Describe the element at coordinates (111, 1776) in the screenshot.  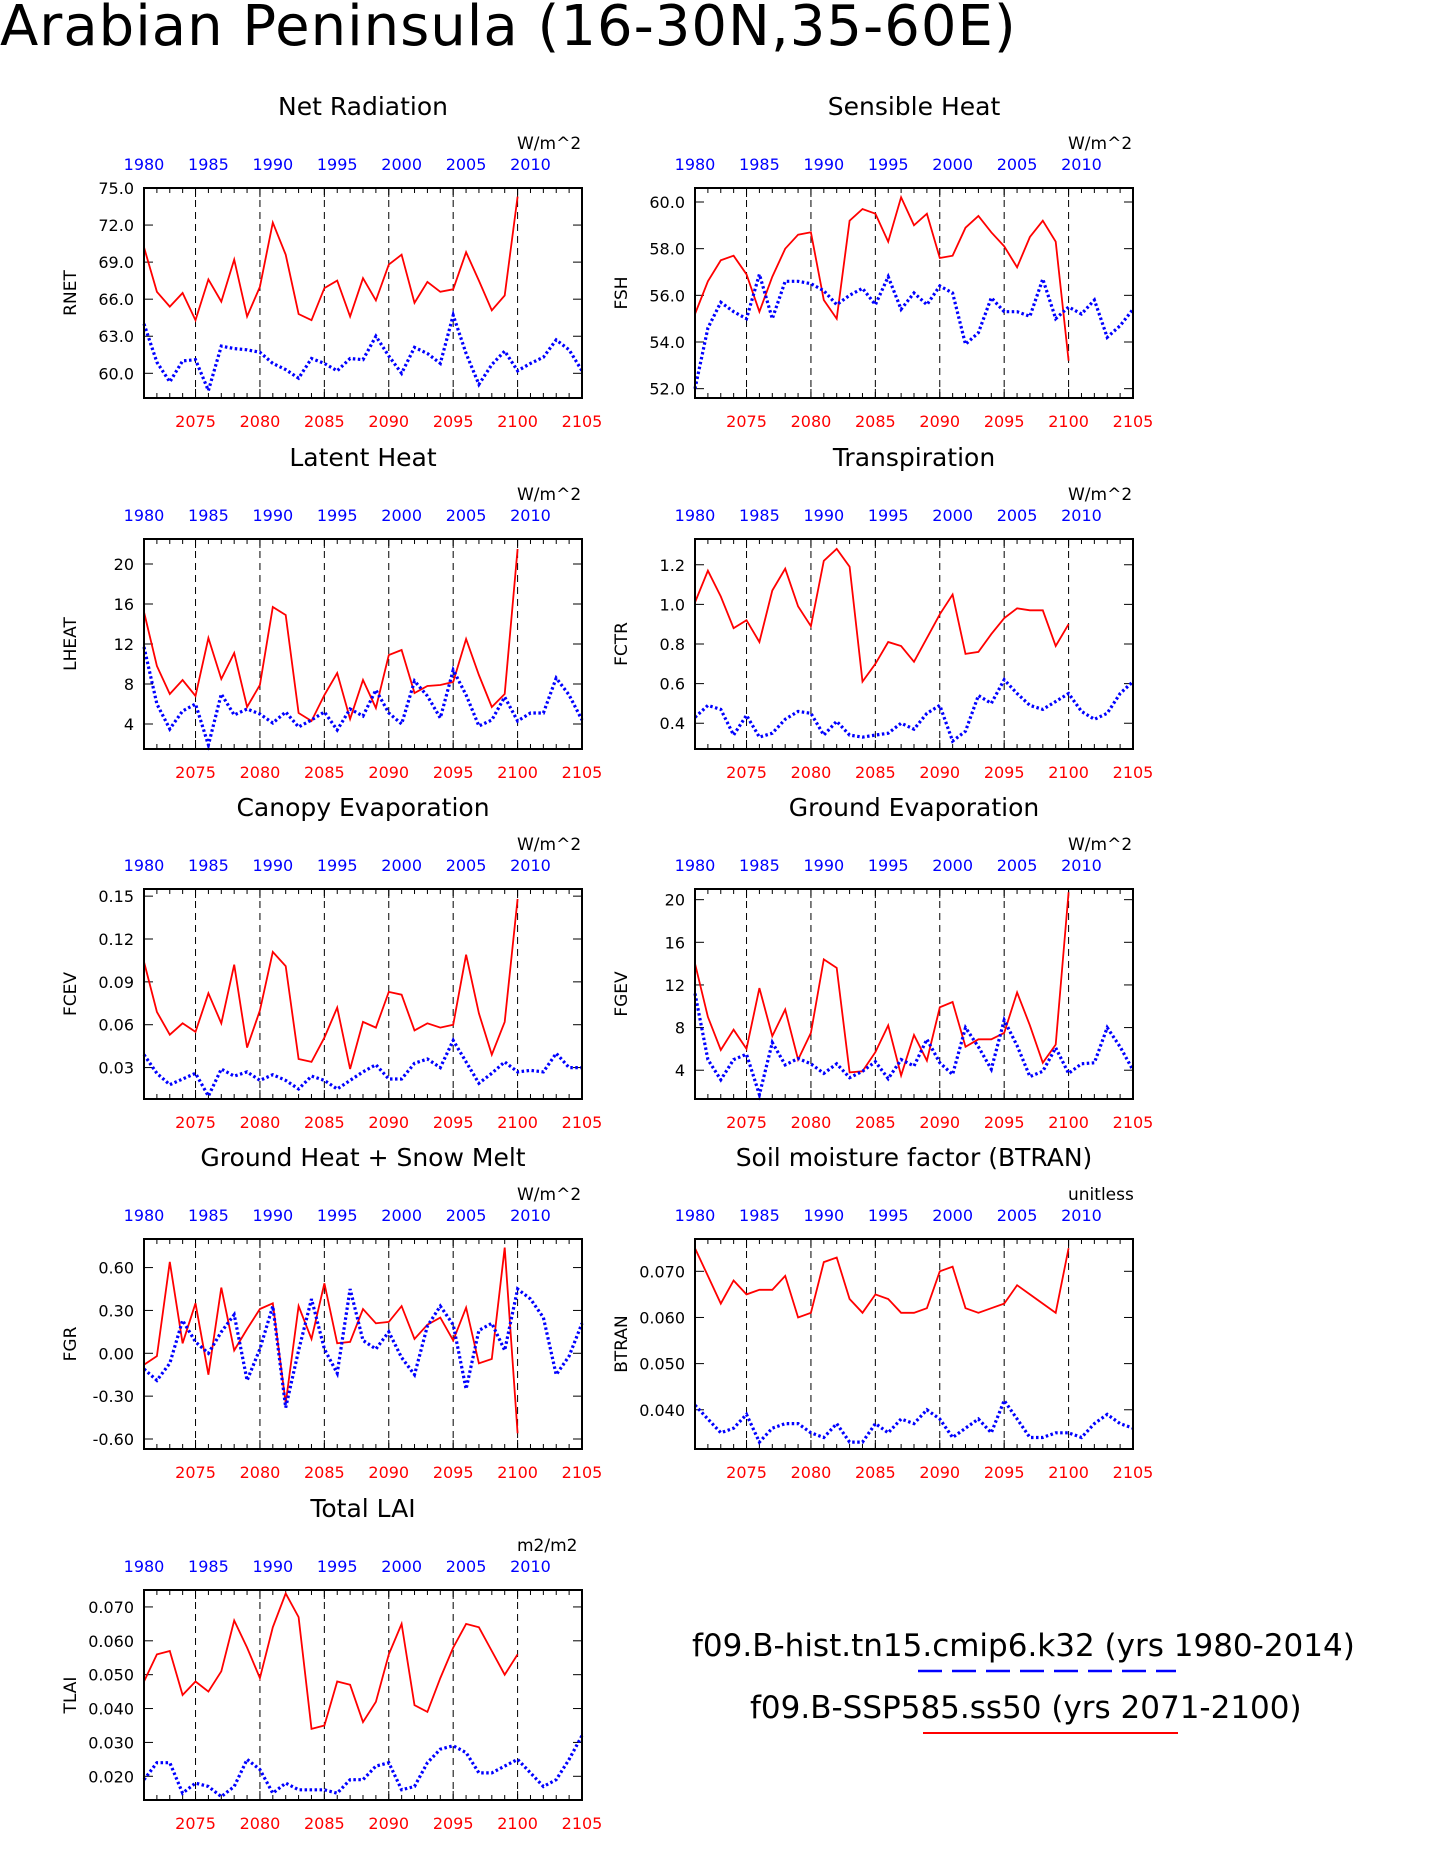
I see `y-tick-label: 0.020` at that location.